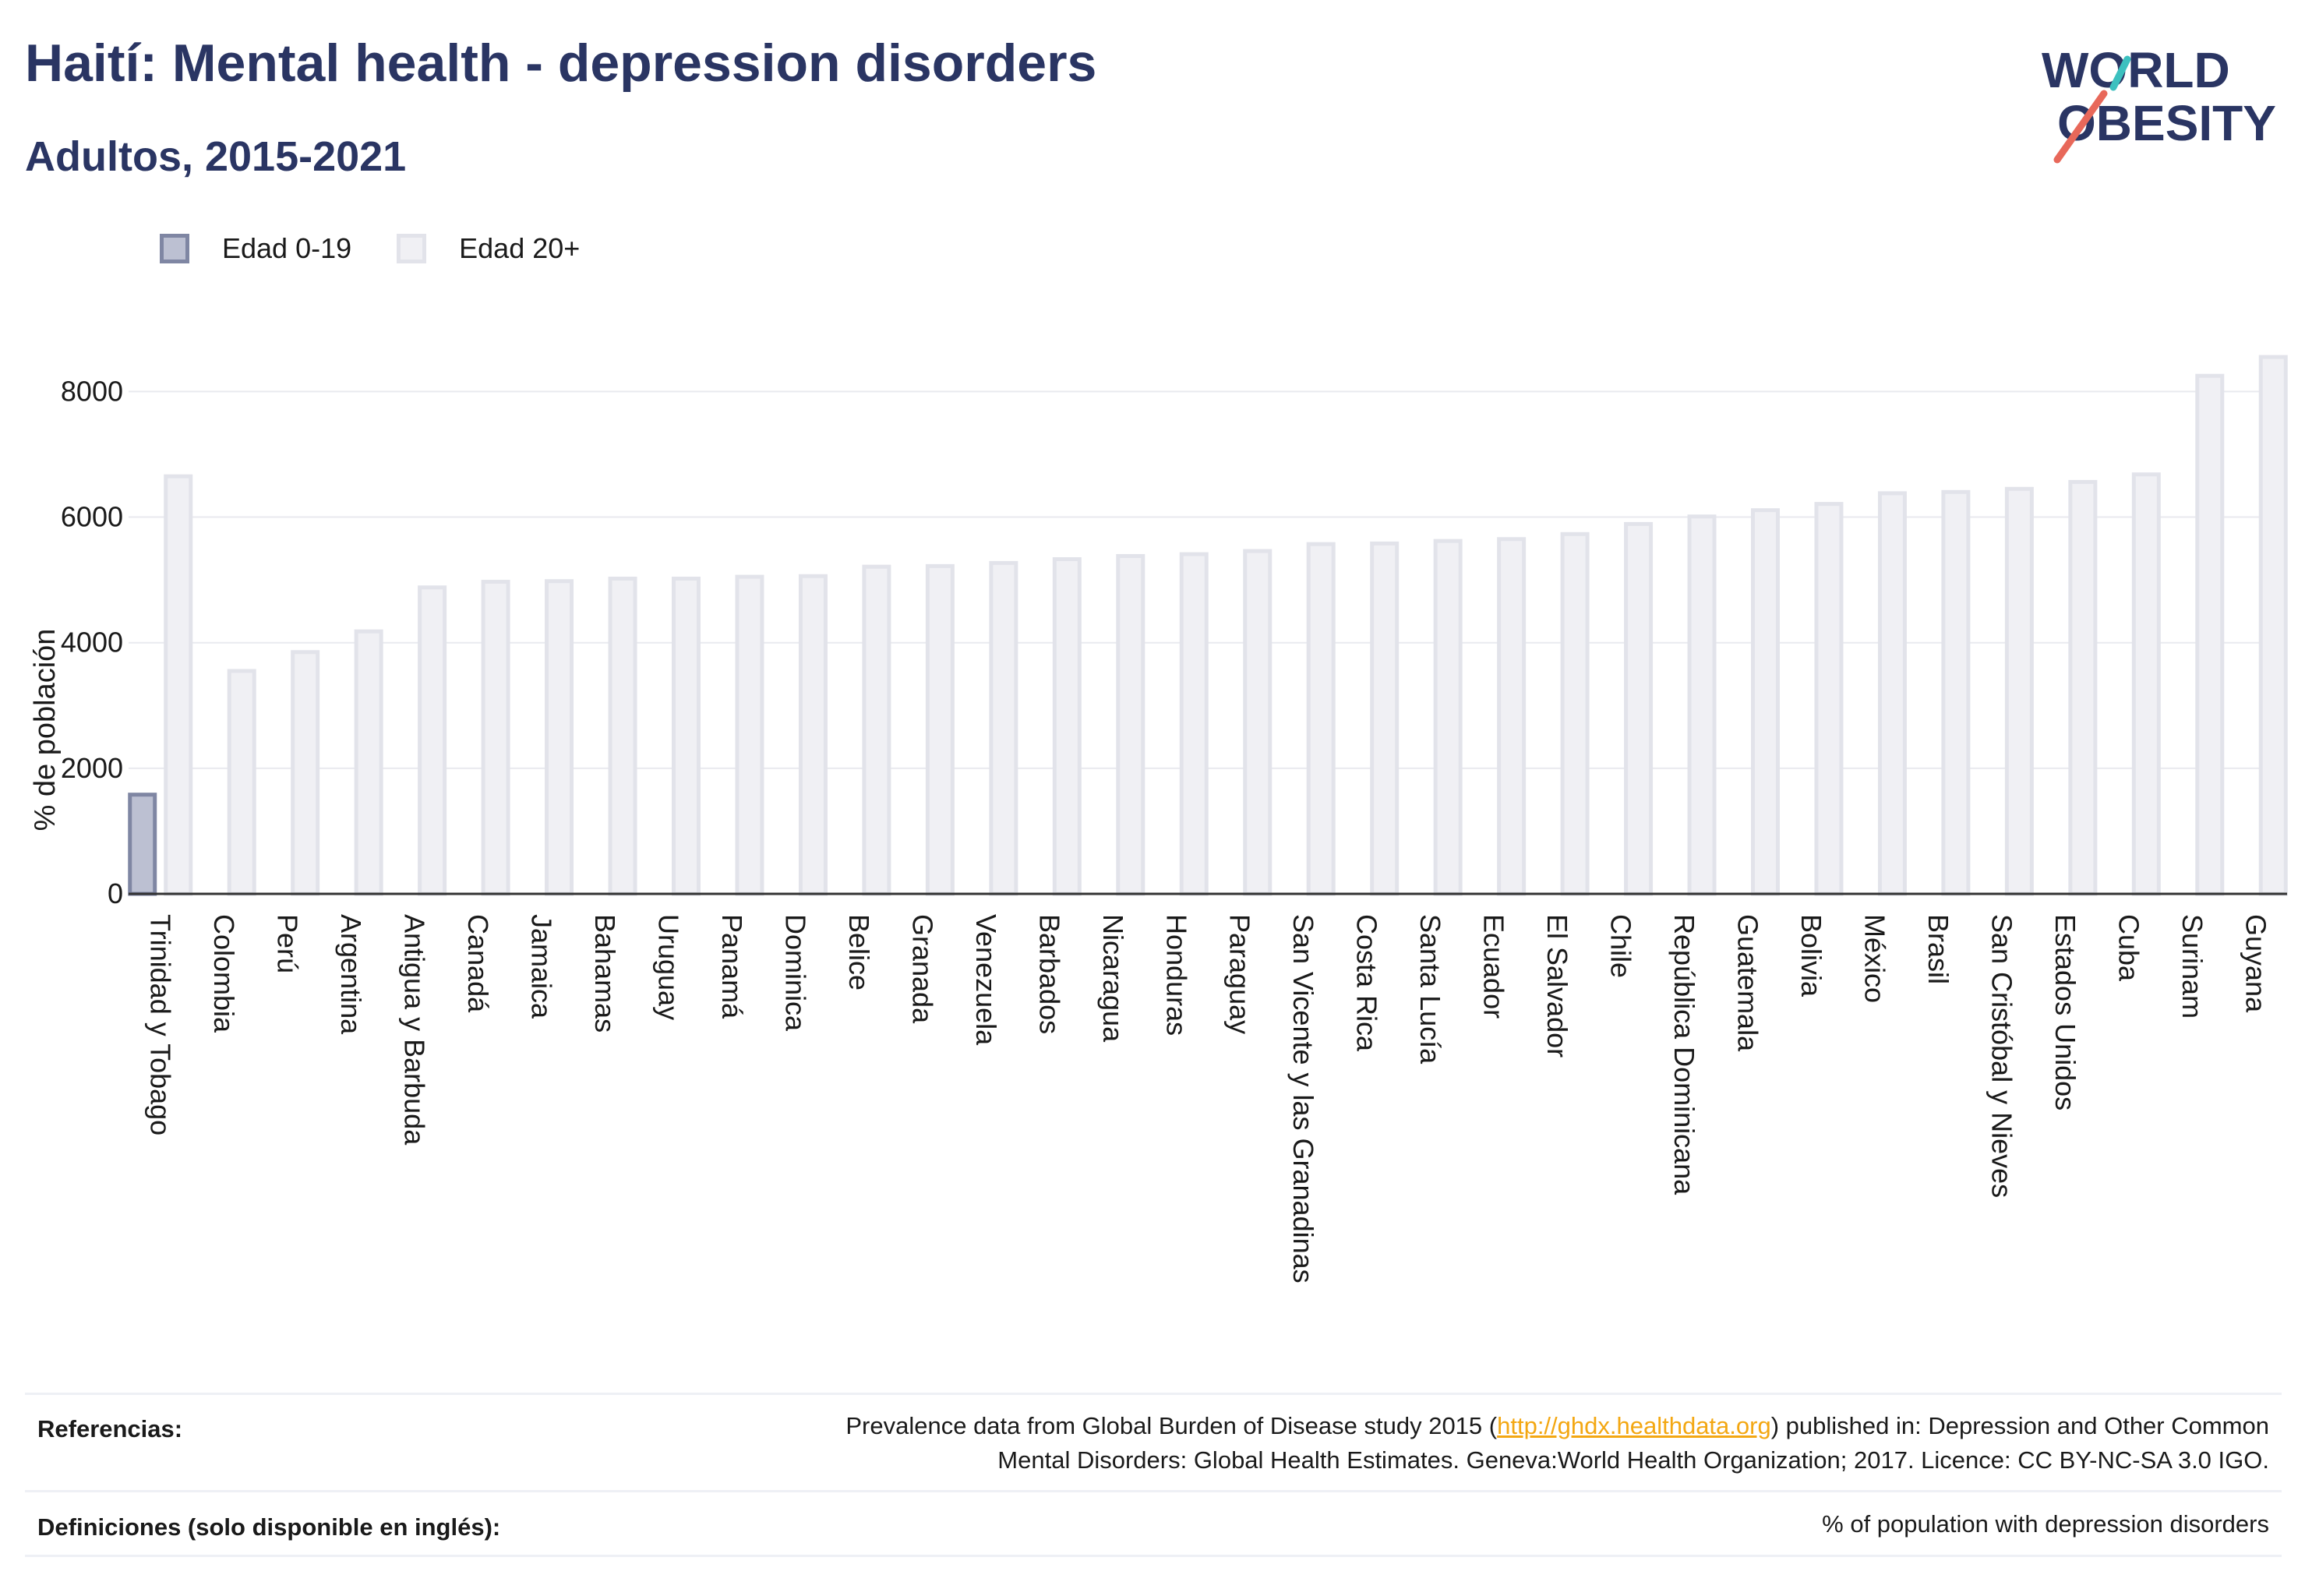 The width and height of the screenshot is (2305, 1596). Describe the element at coordinates (287, 248) in the screenshot. I see `legend-label-0-19: Edad 0-19` at that location.